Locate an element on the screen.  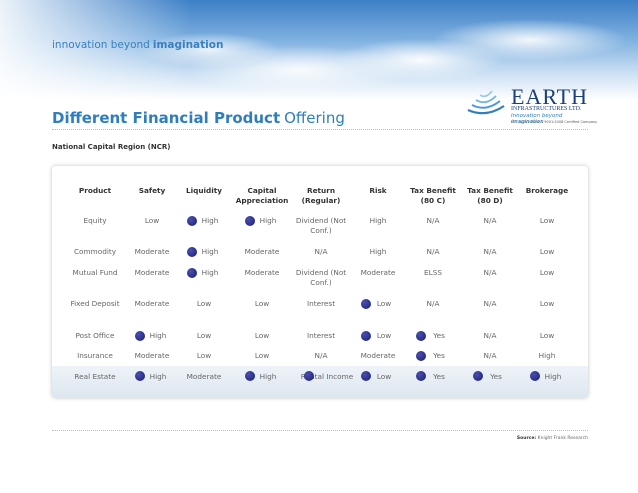
source: Source: Knight Frank Research is located at coordinates (552, 438).